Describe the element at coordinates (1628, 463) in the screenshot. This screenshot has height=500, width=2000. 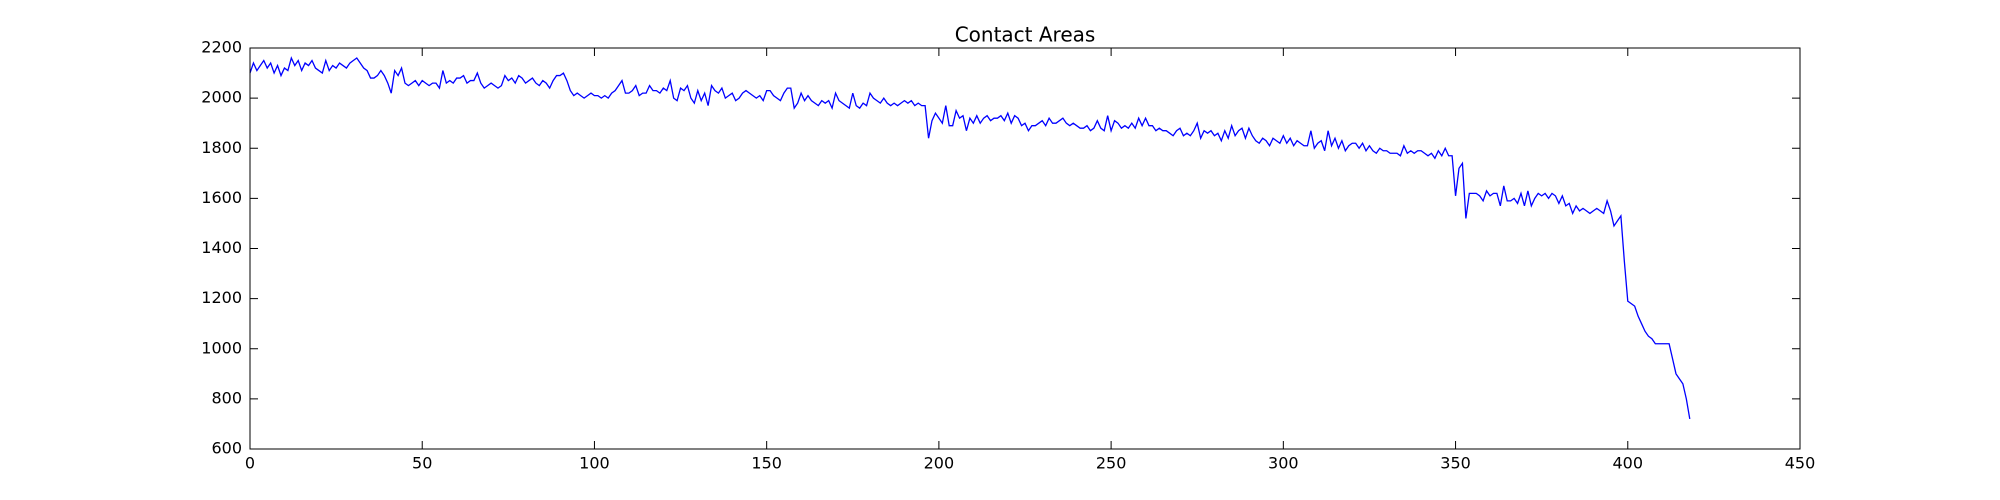
I see `x-tick-label: 400` at that location.